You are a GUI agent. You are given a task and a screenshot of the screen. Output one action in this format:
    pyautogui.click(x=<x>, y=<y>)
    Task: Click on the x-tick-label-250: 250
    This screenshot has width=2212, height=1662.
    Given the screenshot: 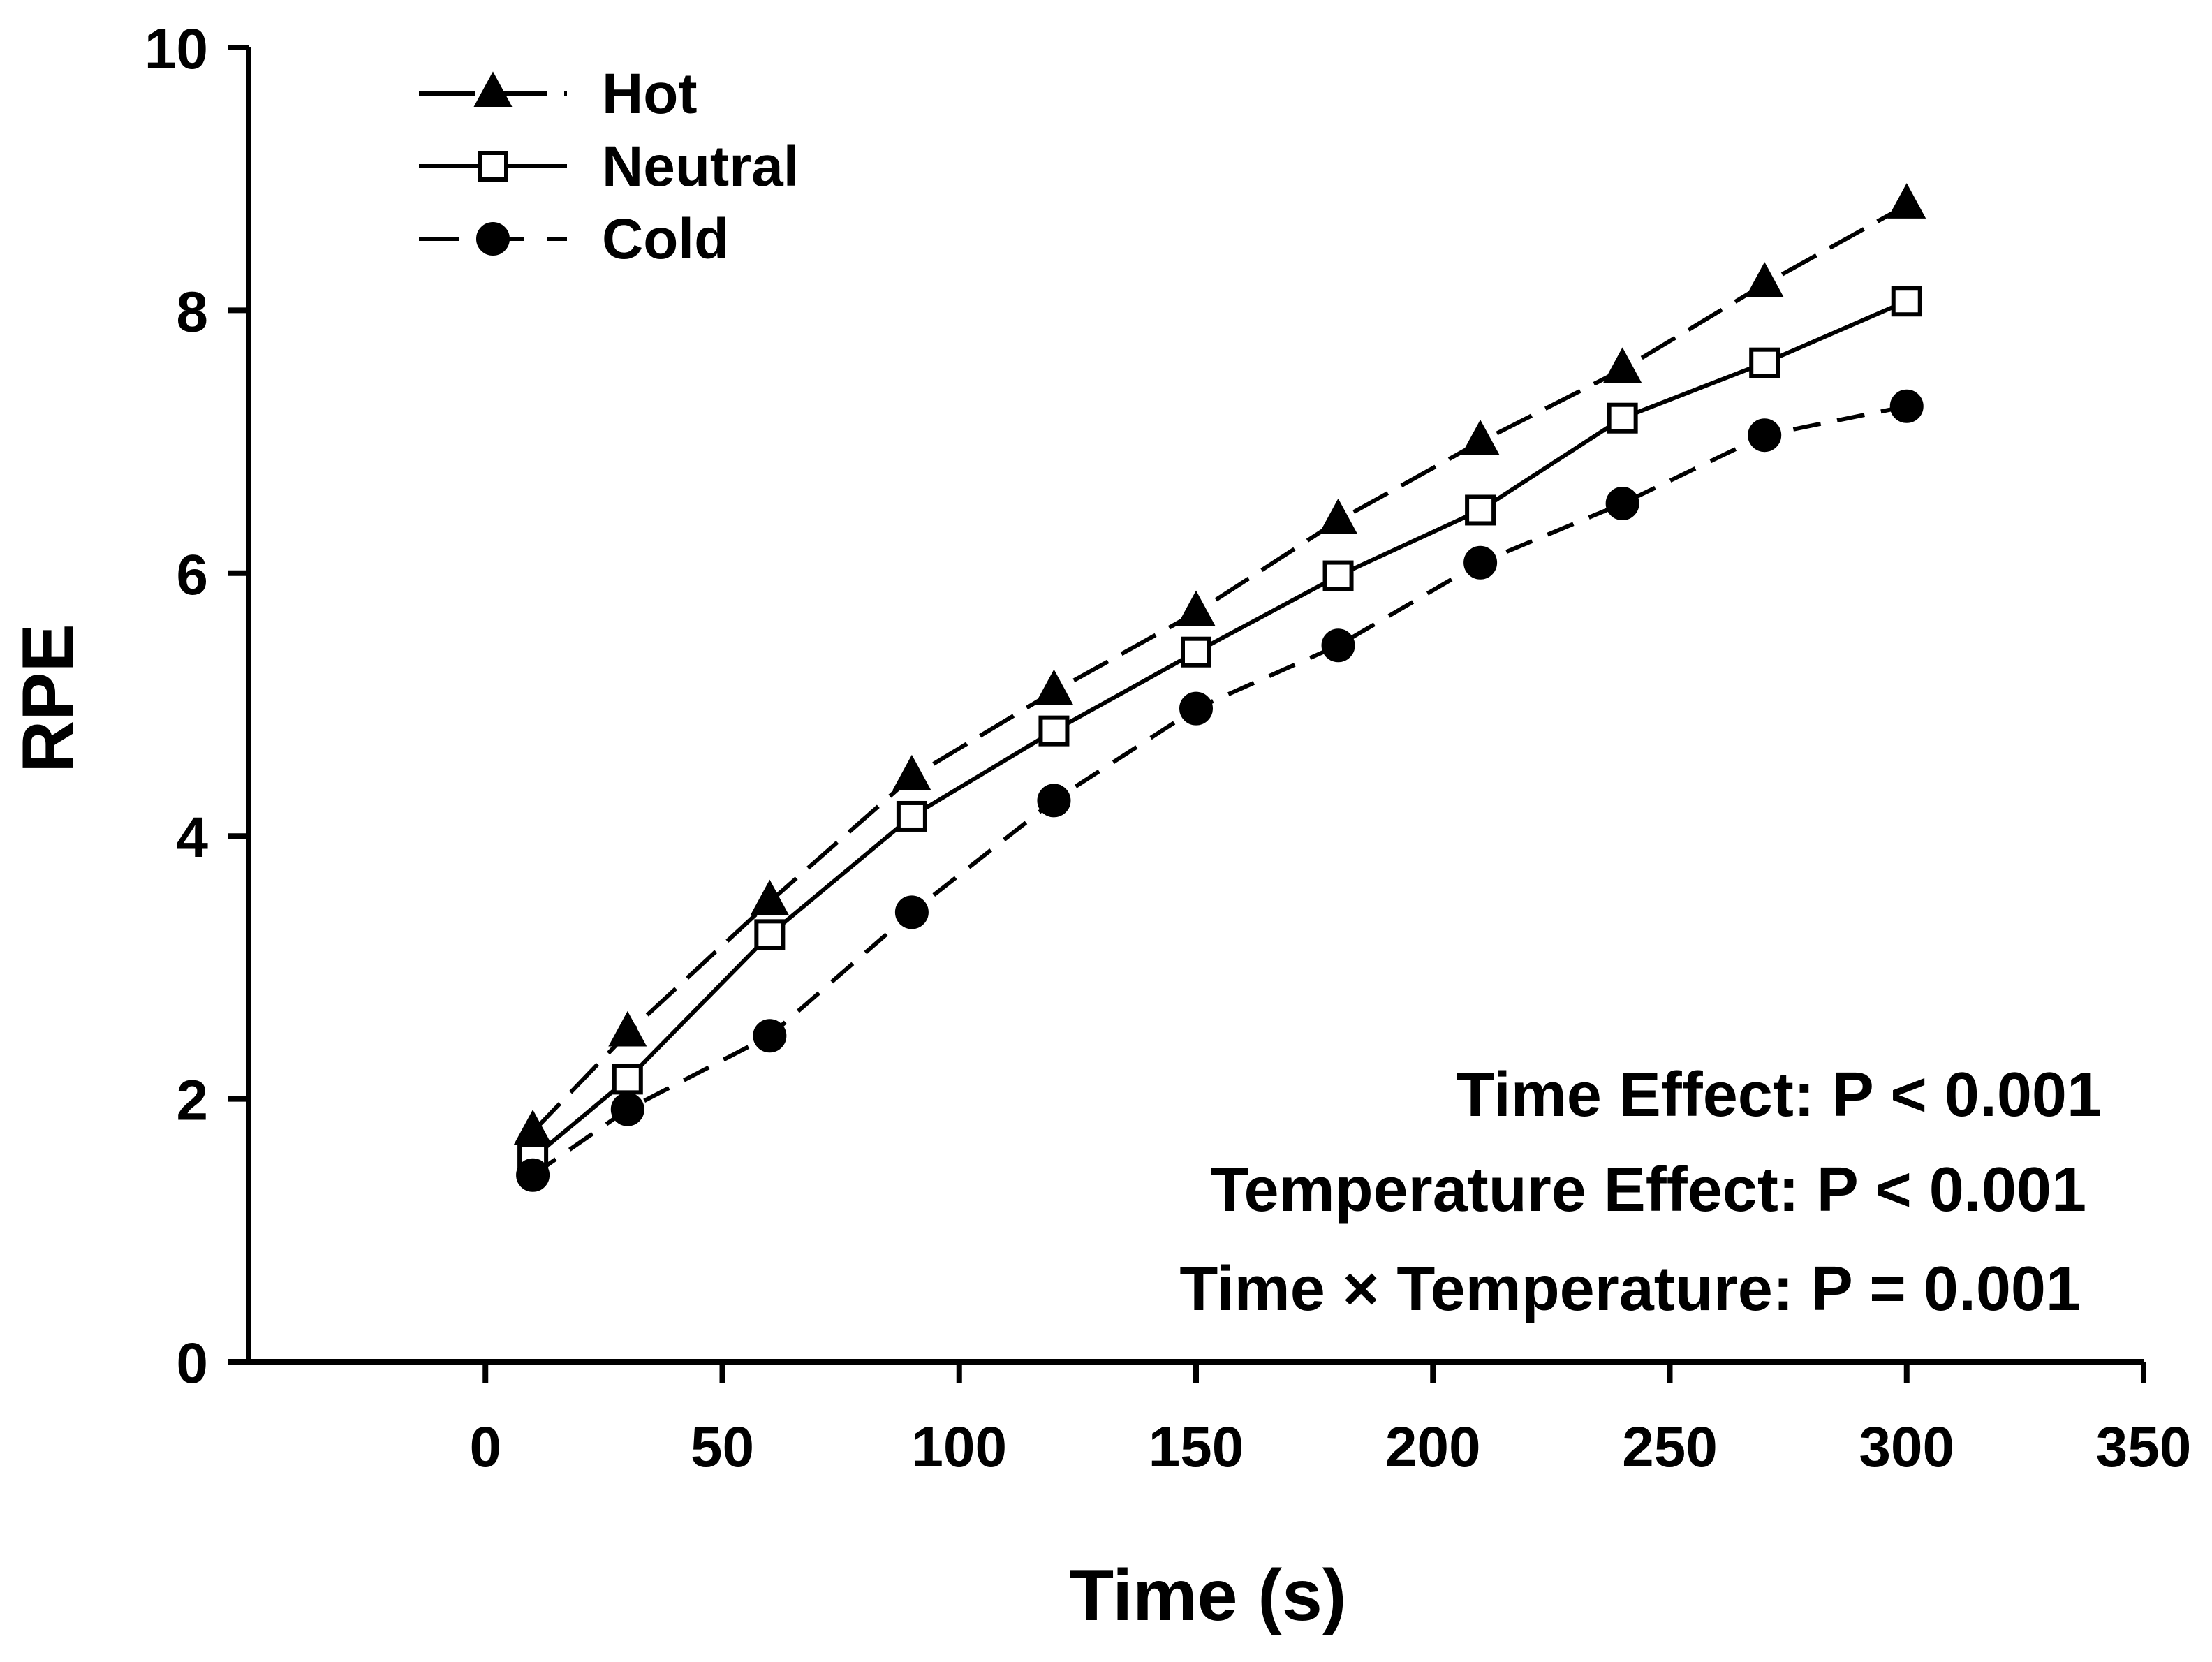 What is the action you would take?
    pyautogui.click(x=1670, y=1447)
    